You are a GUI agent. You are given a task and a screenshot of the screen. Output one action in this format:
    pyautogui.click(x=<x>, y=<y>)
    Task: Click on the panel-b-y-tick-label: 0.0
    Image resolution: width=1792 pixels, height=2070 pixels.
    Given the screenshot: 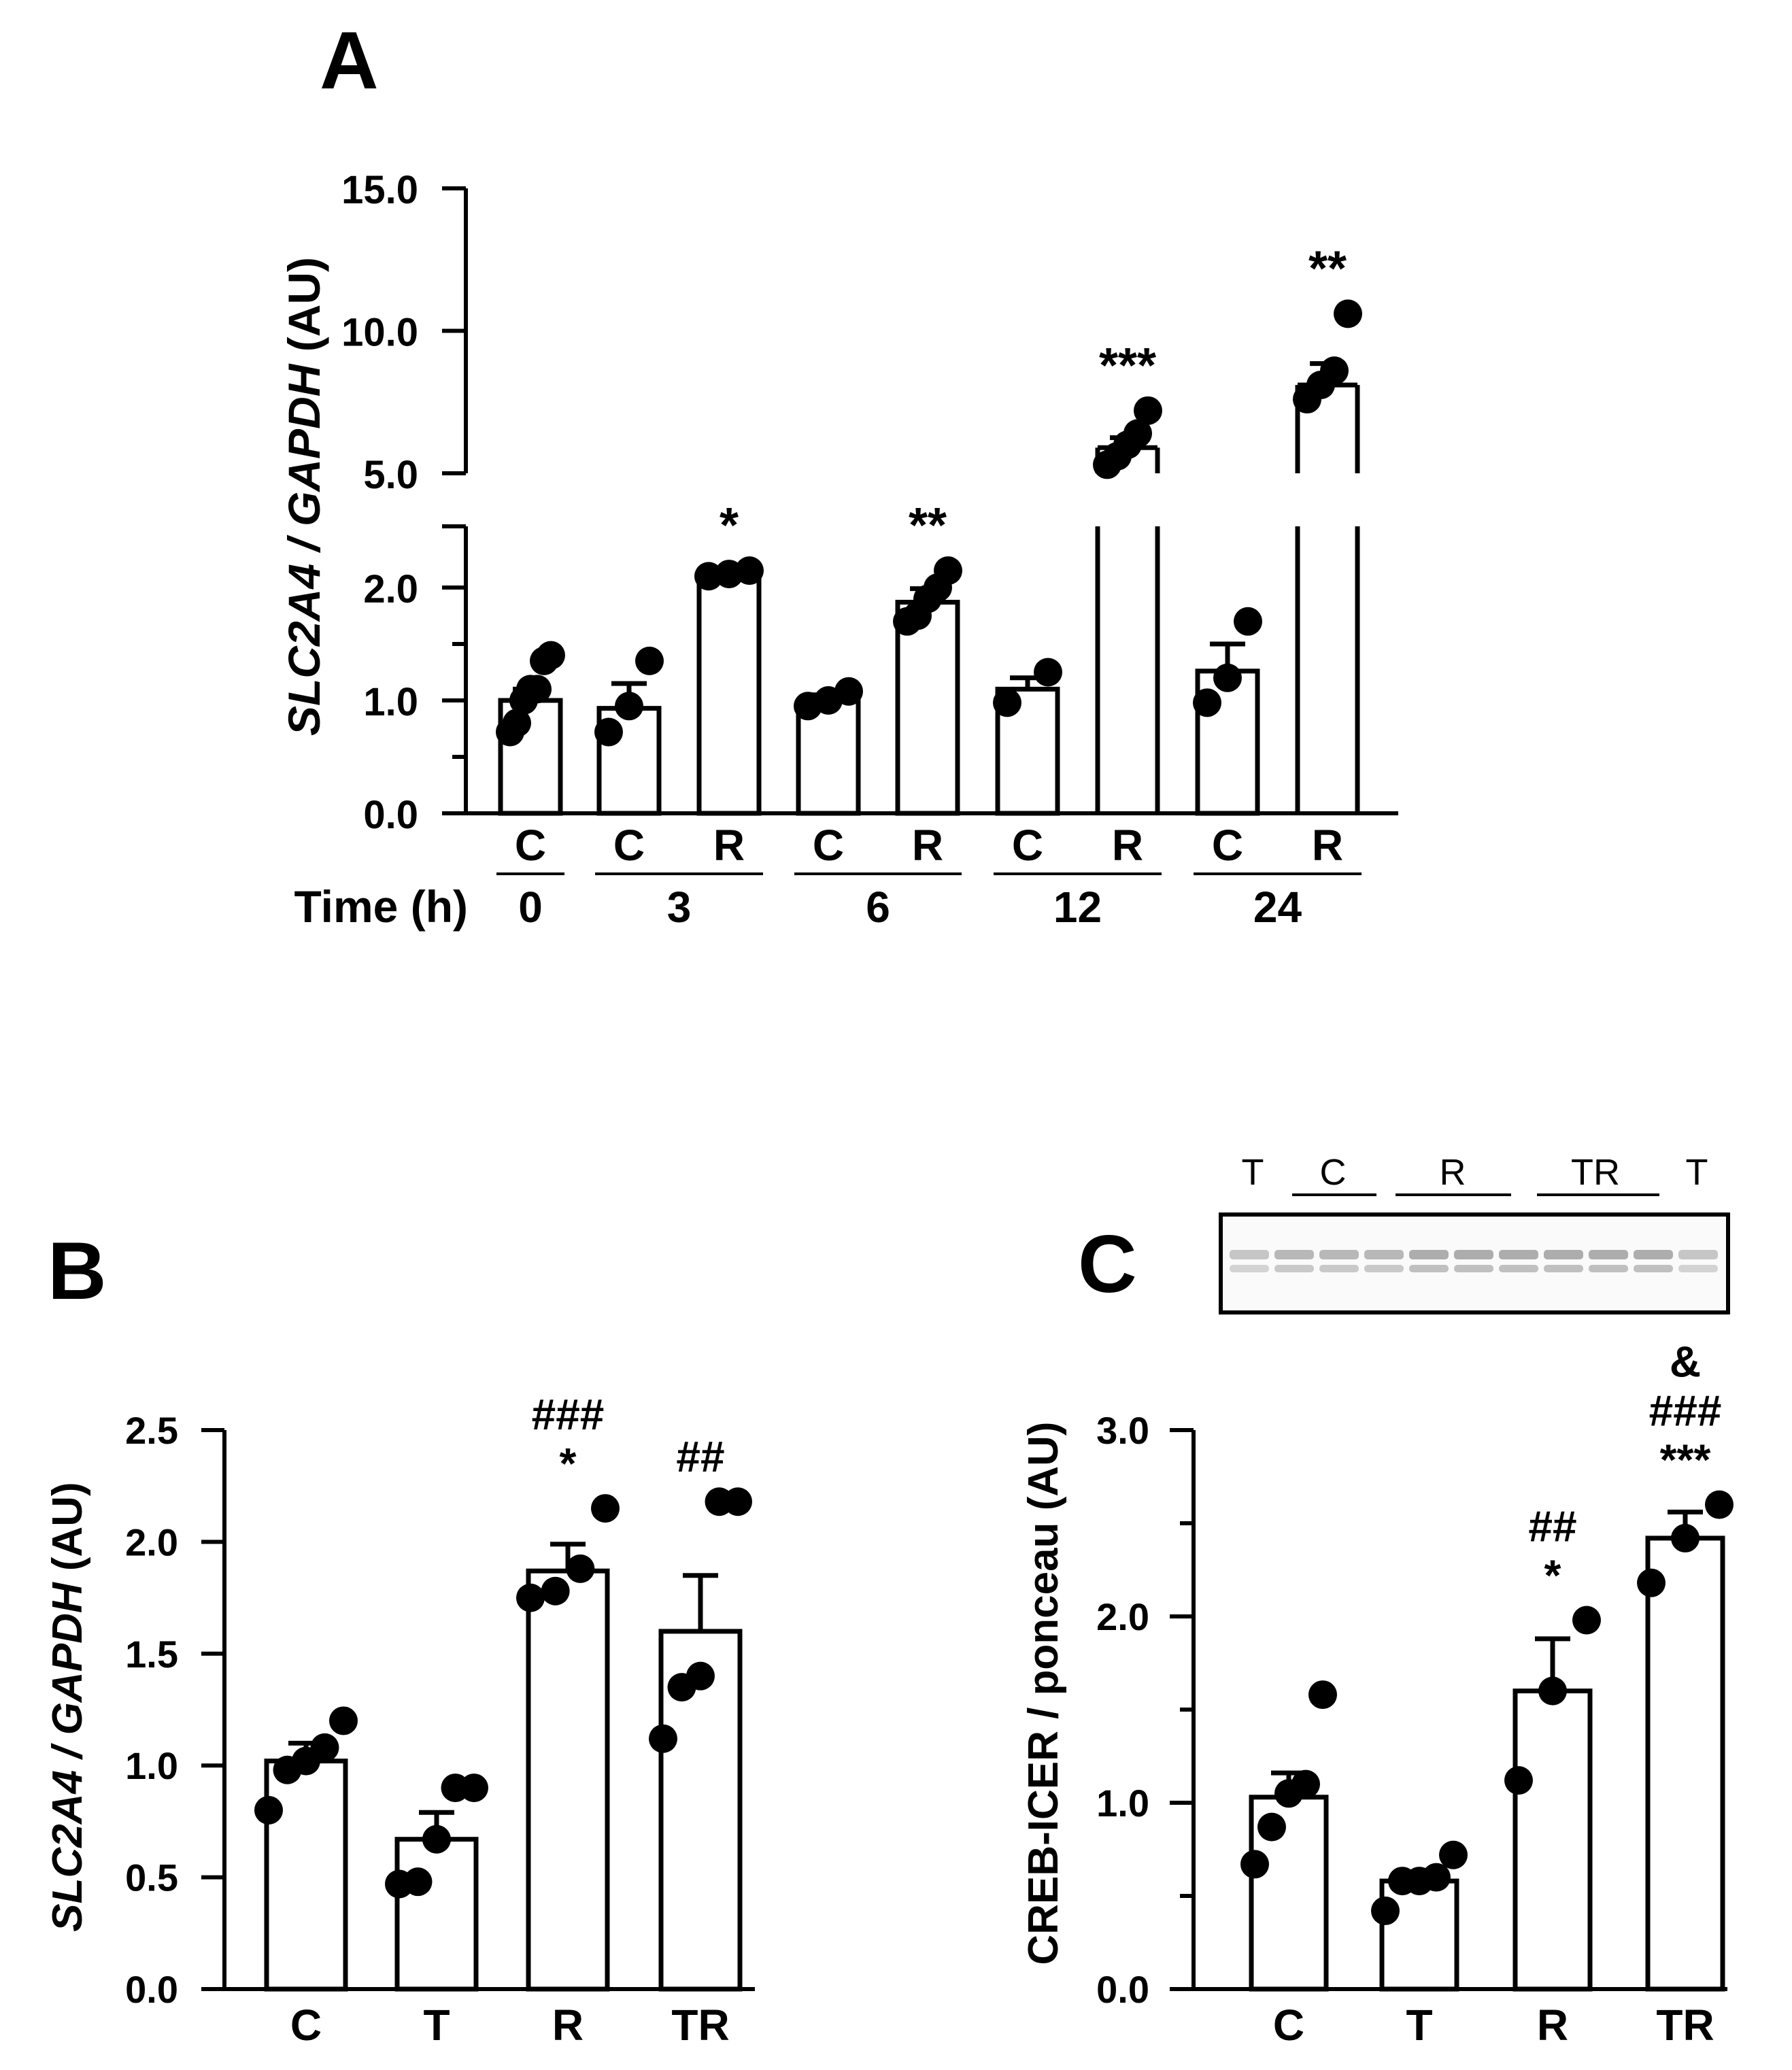 What is the action you would take?
    pyautogui.click(x=151, y=1989)
    